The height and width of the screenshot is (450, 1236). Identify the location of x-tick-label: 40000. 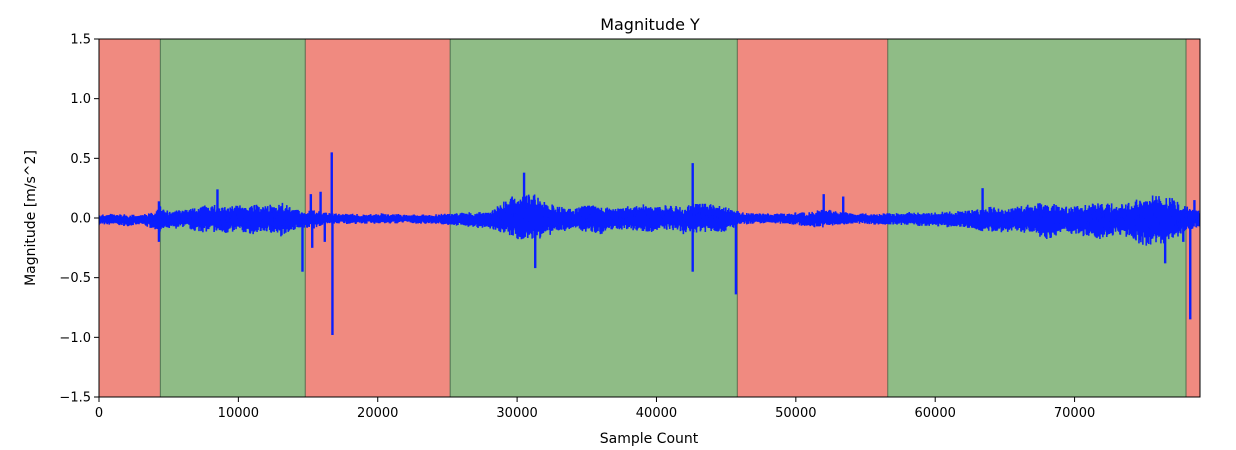
(656, 413).